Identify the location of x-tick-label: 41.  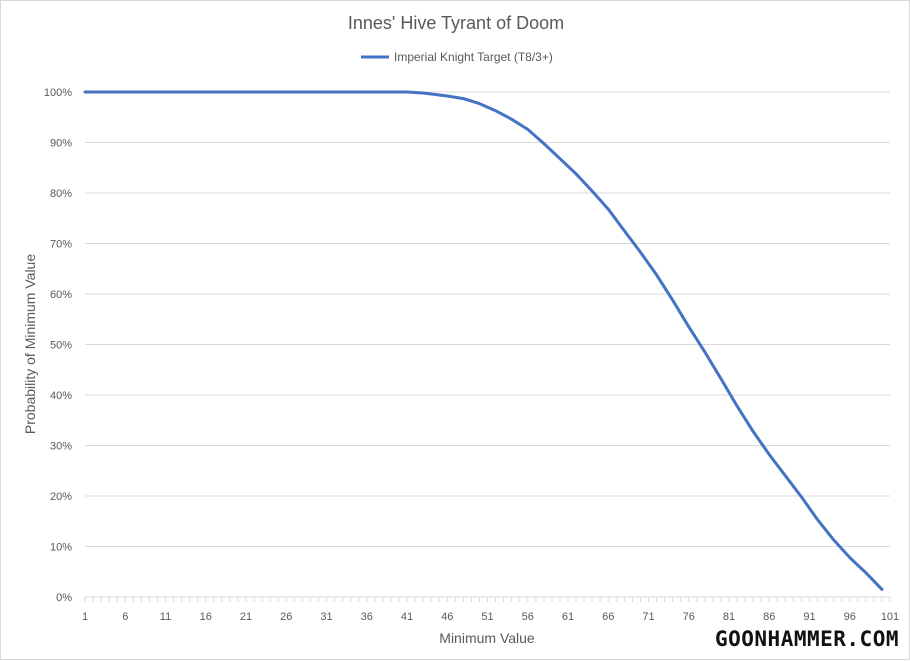
(407, 617).